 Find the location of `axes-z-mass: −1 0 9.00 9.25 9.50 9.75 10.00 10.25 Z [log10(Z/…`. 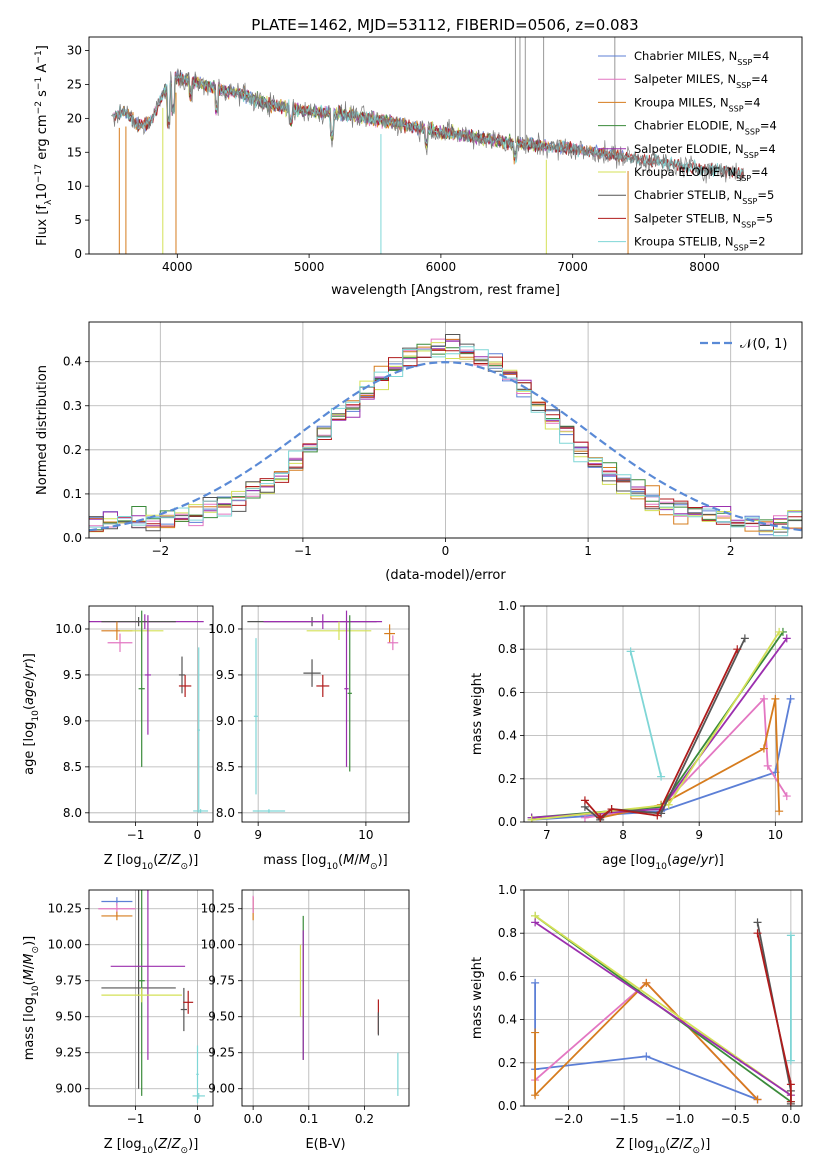

axes-z-mass: −1 0 9.00 9.25 9.50 9.75 10.00 10.25 Z [log10(Z/… is located at coordinates (118, 1022).